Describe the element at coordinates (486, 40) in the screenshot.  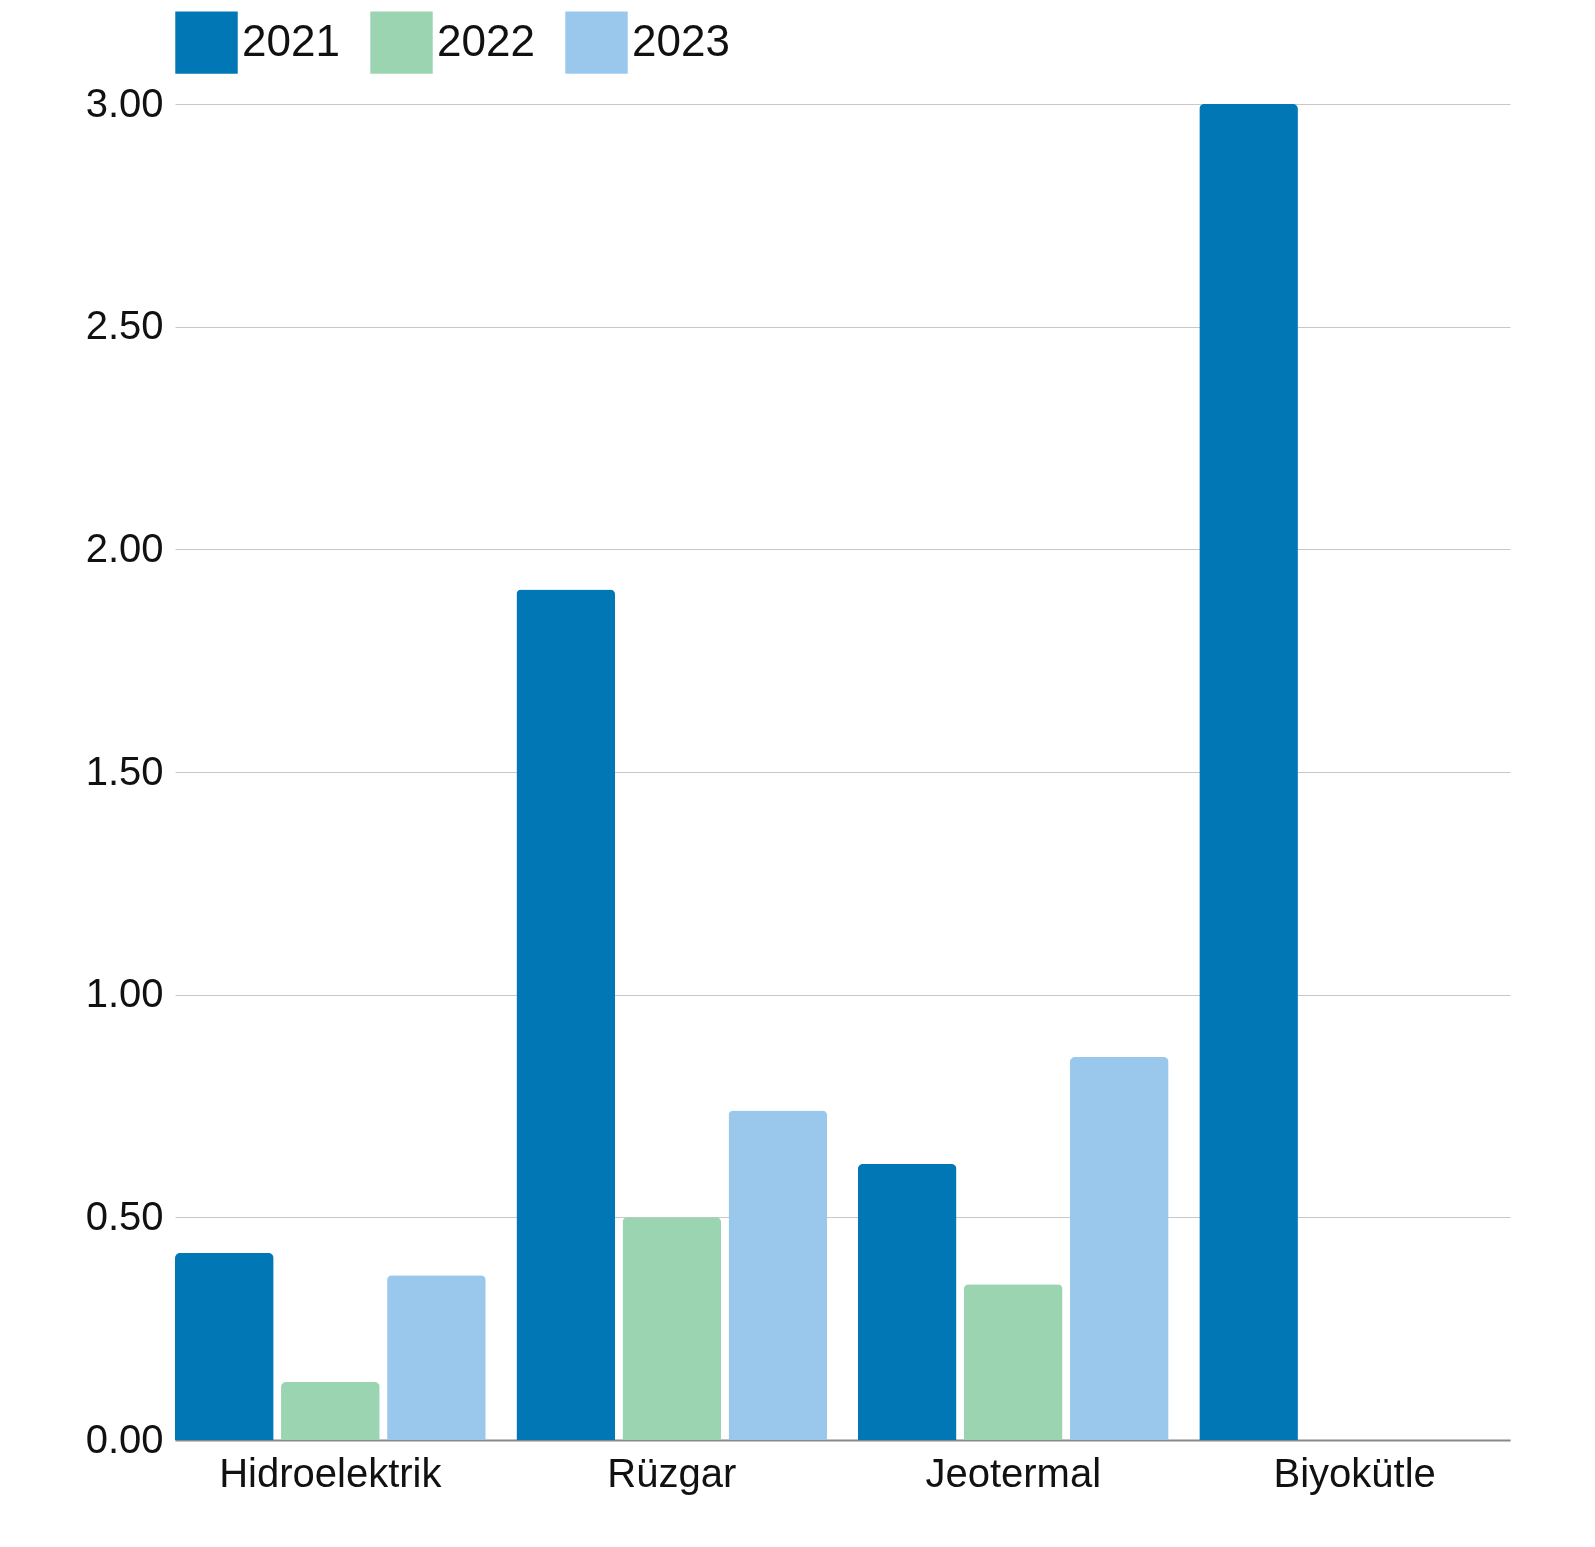
I see `legend-label: 2022` at that location.